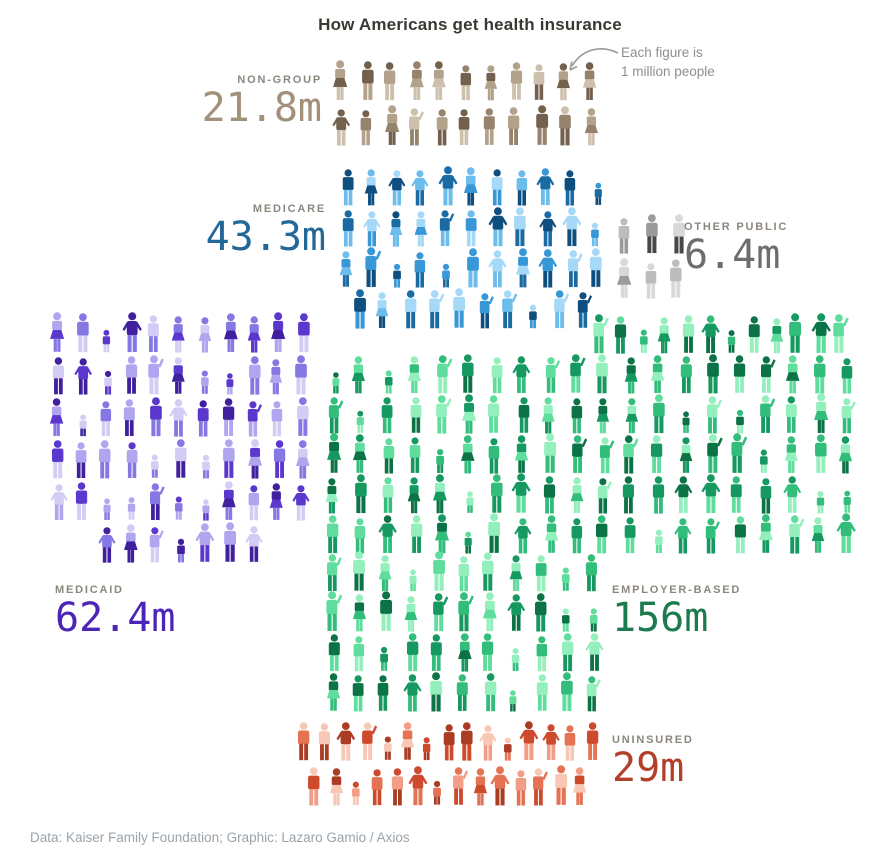 The height and width of the screenshot is (866, 892). Describe the element at coordinates (648, 768) in the screenshot. I see `category-value: 29m` at that location.